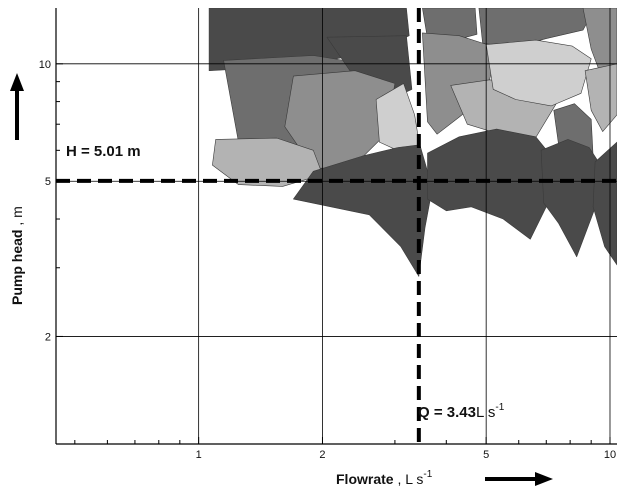 The width and height of the screenshot is (621, 489). What do you see at coordinates (414, 479) in the screenshot?
I see `x-axis-title-unit: L s` at bounding box center [414, 479].